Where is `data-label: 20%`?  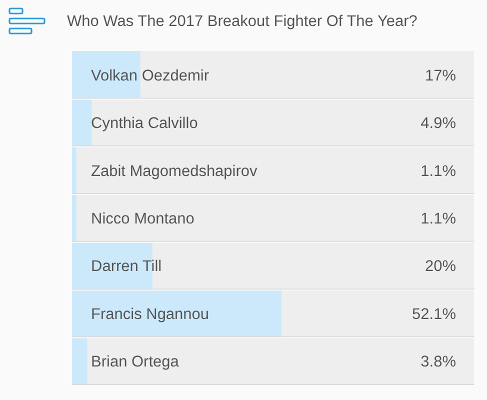
data-label: 20% is located at coordinates (440, 267).